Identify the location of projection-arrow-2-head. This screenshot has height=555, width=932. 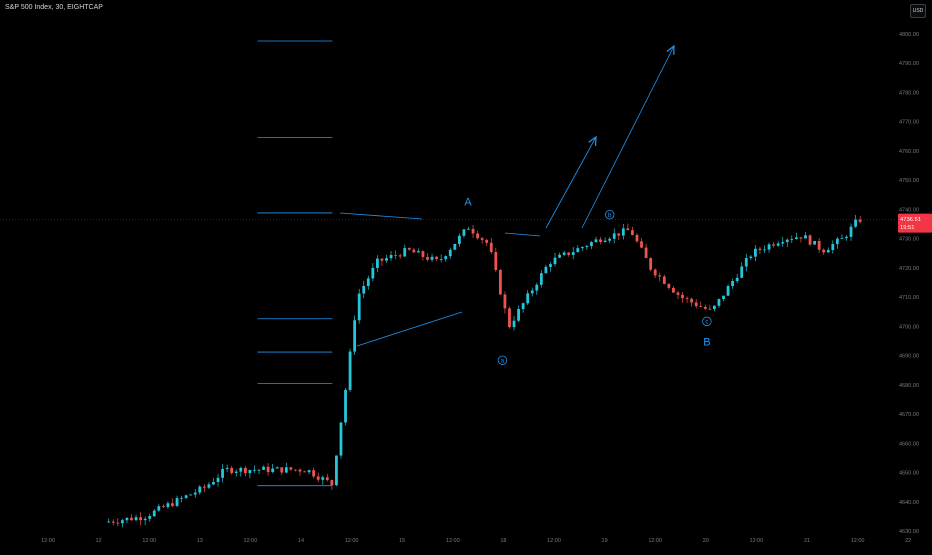
(670, 50).